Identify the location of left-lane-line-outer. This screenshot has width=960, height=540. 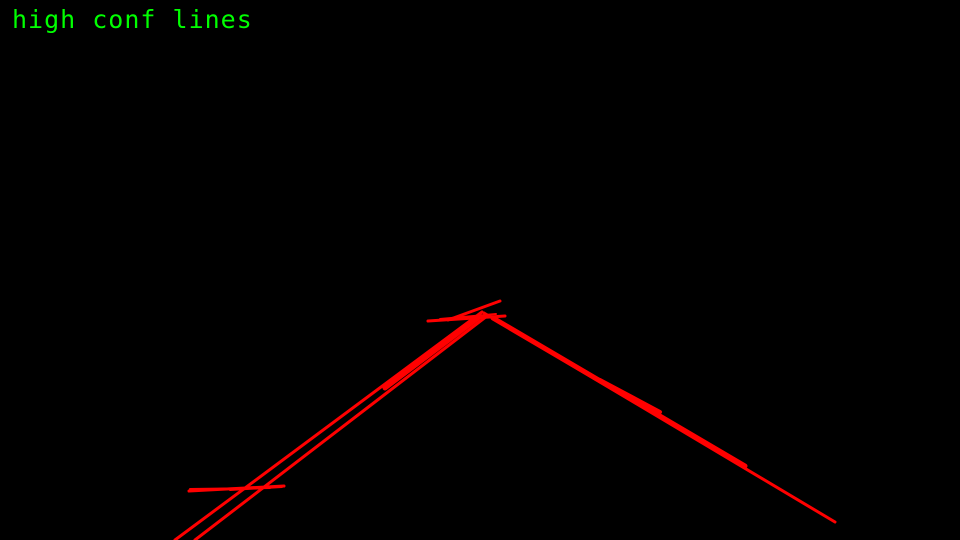
(328, 425).